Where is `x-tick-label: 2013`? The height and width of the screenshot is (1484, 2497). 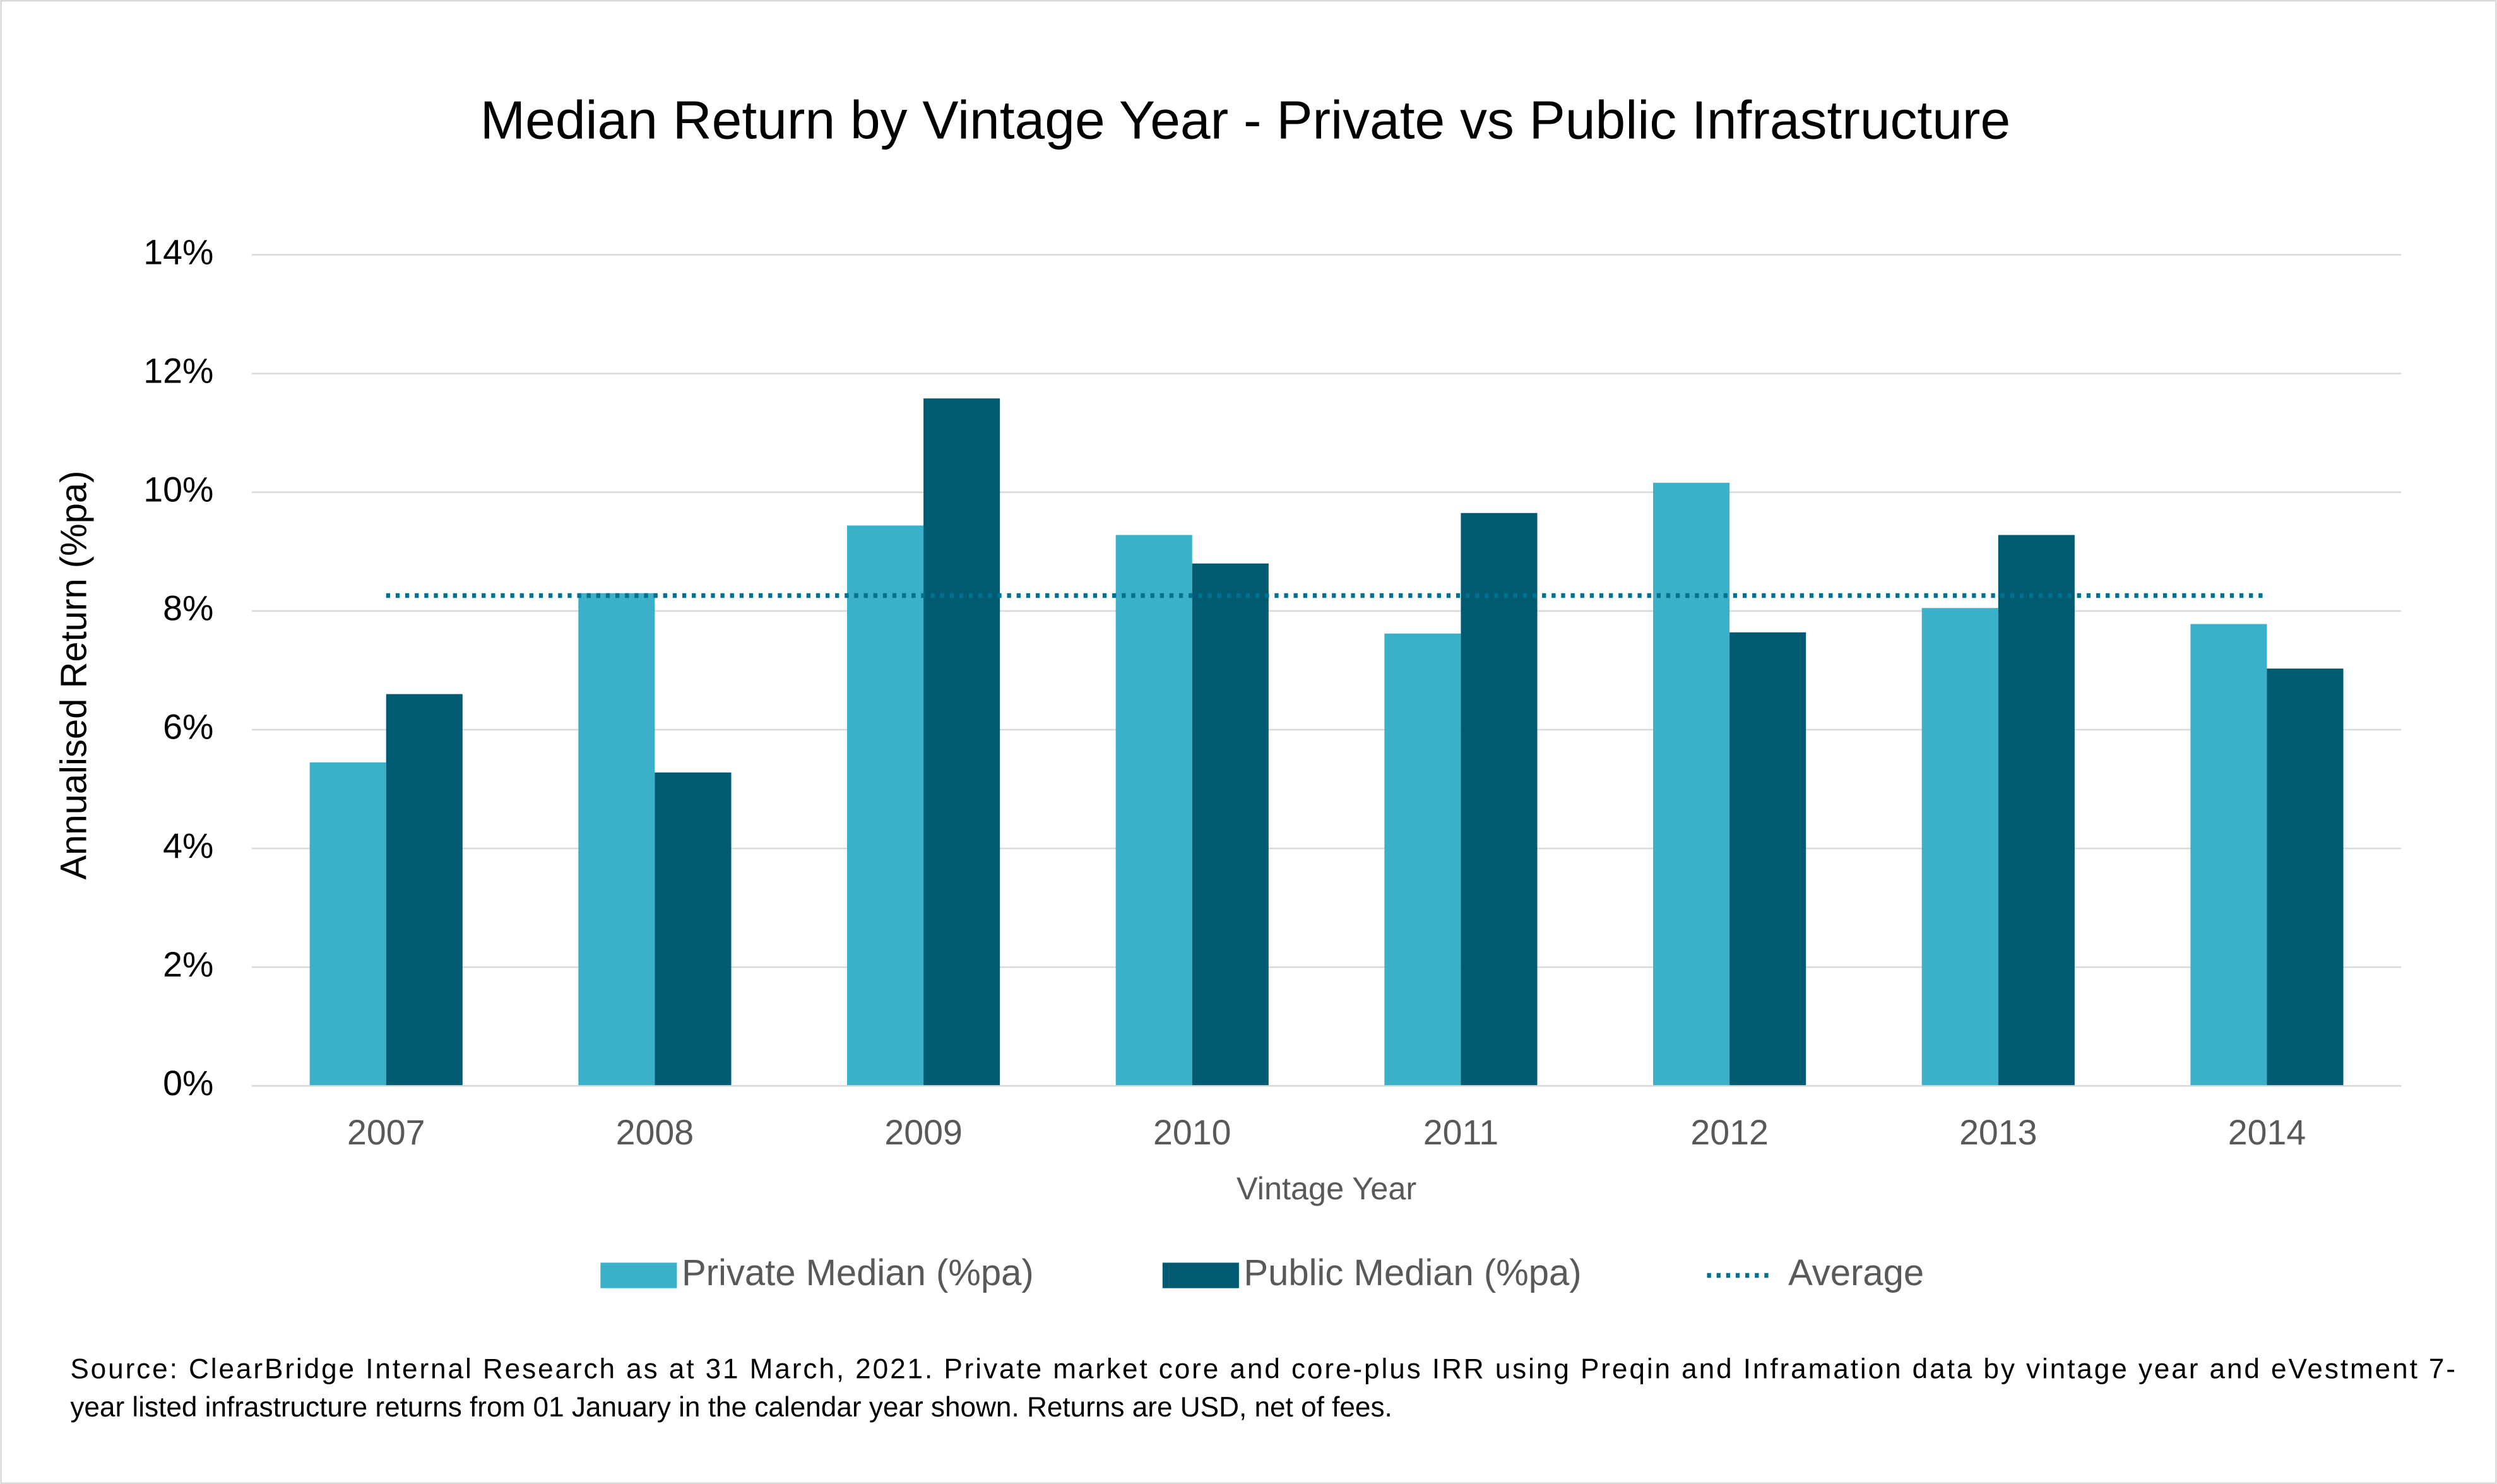
x-tick-label: 2013 is located at coordinates (1998, 1132).